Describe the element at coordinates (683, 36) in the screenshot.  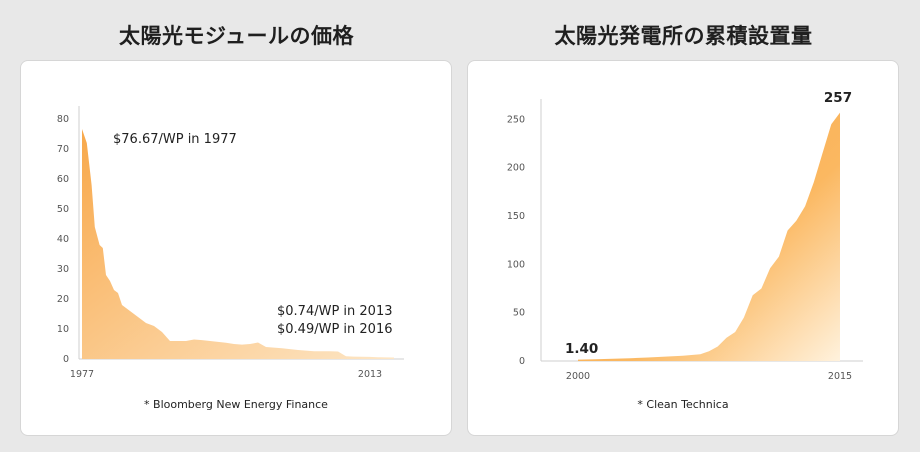
I see `chart-title-right: 太陽光発電所の累積設置量` at that location.